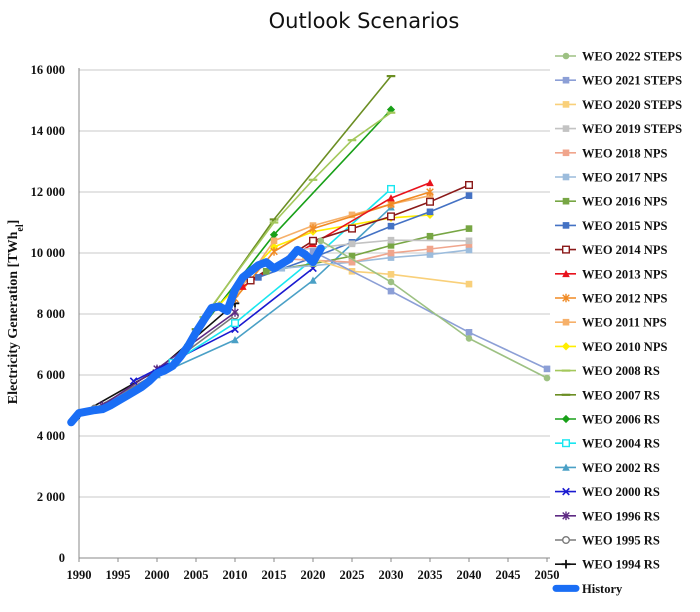 The width and height of the screenshot is (700, 612). Describe the element at coordinates (621, 492) in the screenshot. I see `legend-label: WEO 2000 RS` at that location.